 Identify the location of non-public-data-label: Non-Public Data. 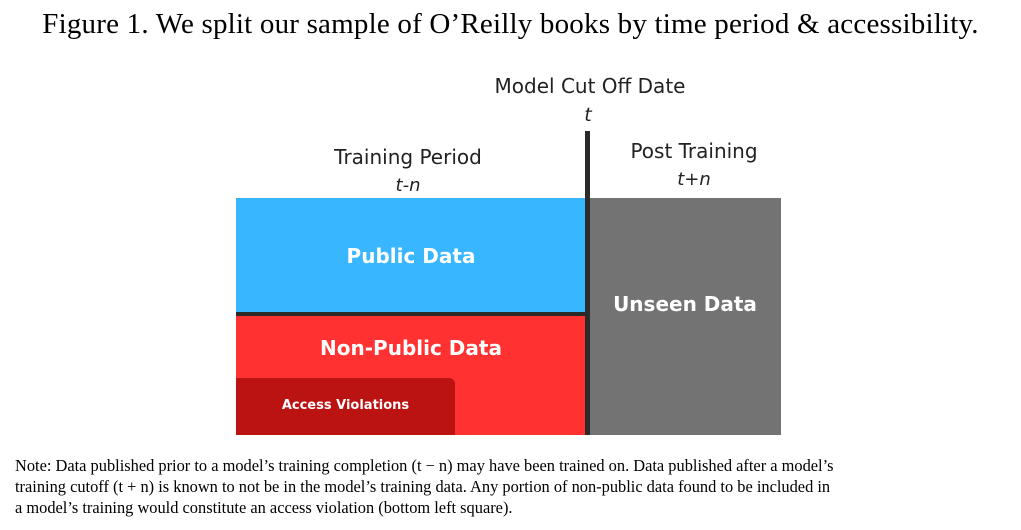
(411, 348).